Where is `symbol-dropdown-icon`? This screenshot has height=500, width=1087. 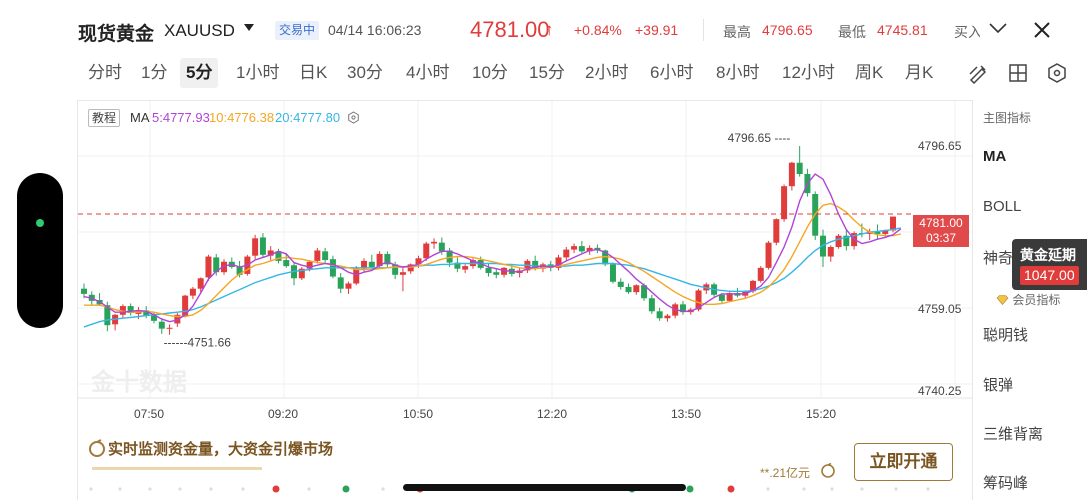 symbol-dropdown-icon is located at coordinates (249, 27).